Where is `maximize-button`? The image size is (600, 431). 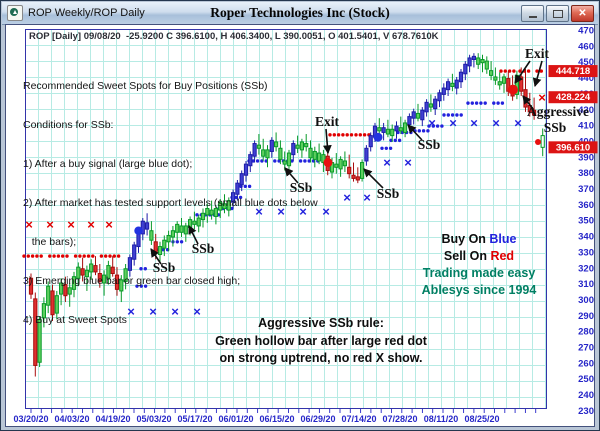 maximize-button is located at coordinates (557, 13).